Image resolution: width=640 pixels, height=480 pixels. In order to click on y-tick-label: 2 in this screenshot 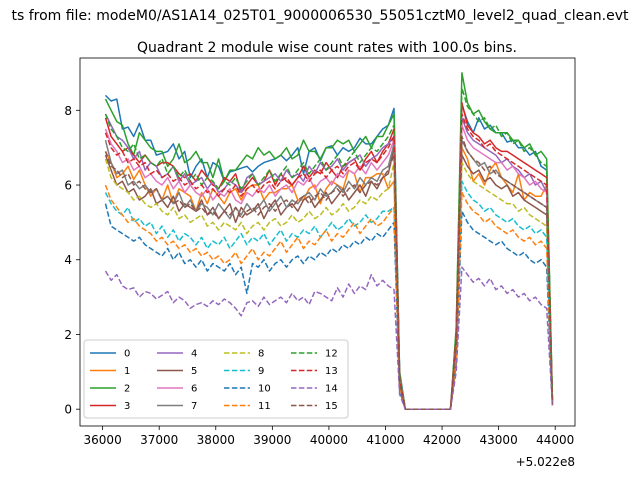, I will do `click(68, 335)`.